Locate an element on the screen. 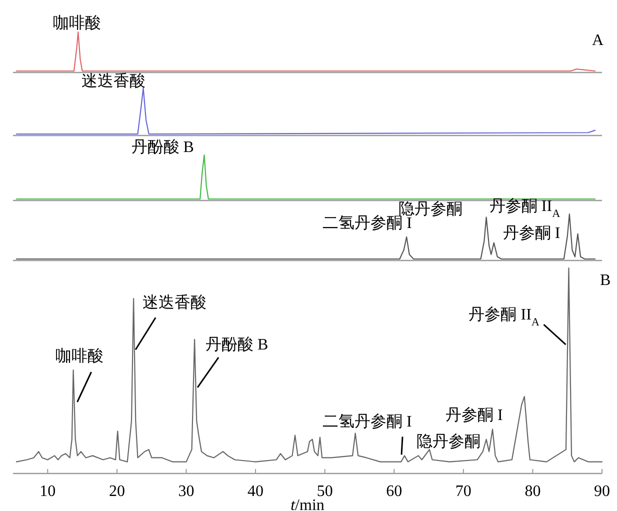  xtick: 20 is located at coordinates (116, 491).